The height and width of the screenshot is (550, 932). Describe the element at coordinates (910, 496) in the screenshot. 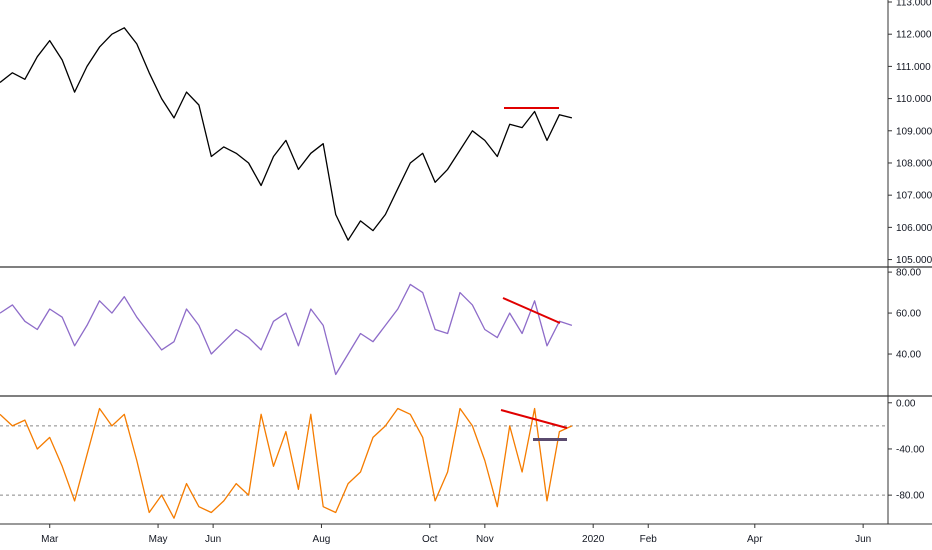

I see `williams-y-tick-label: -80.00` at that location.